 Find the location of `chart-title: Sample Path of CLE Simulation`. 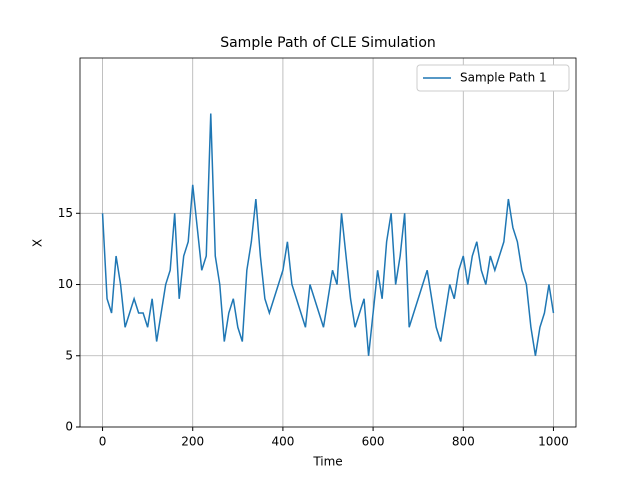

chart-title: Sample Path of CLE Simulation is located at coordinates (328, 43).